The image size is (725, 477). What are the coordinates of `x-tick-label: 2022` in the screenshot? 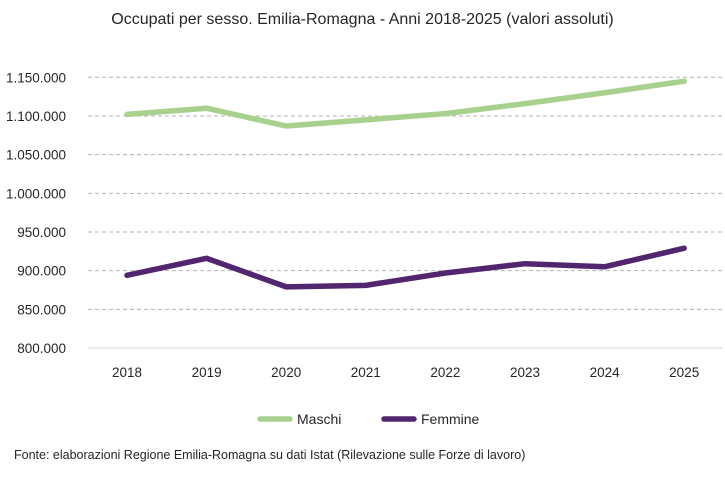 It's located at (445, 372).